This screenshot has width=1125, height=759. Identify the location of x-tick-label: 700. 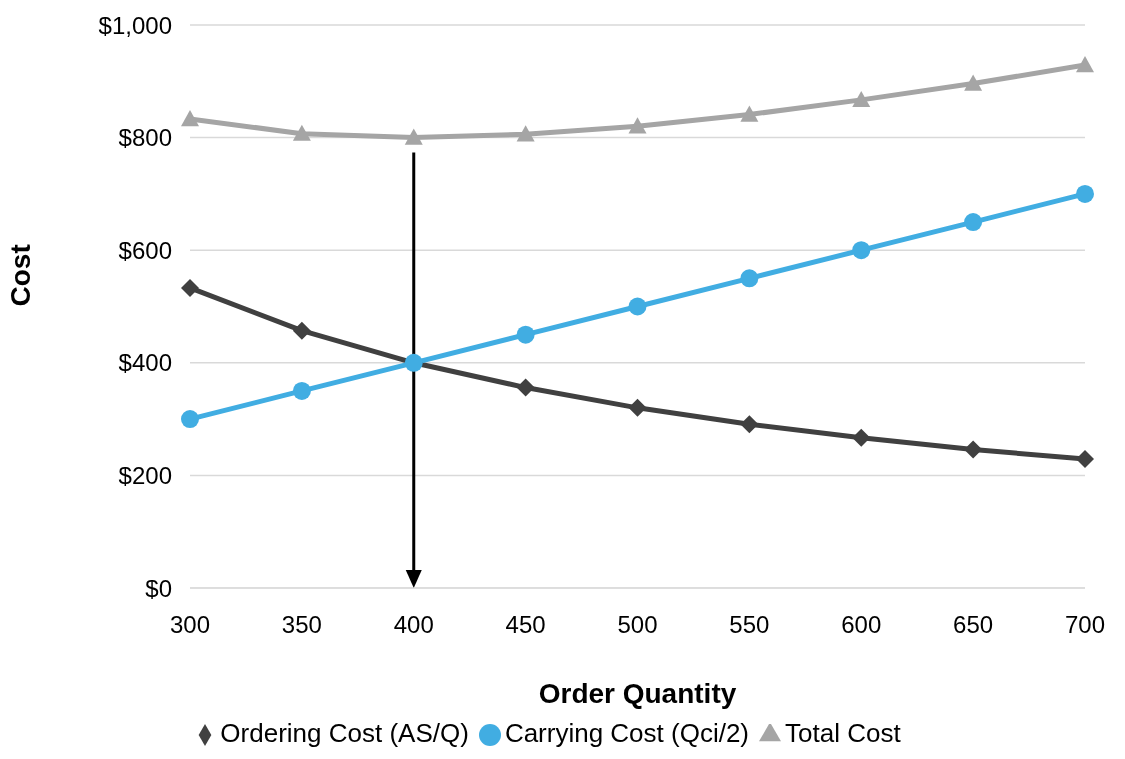
(1085, 625).